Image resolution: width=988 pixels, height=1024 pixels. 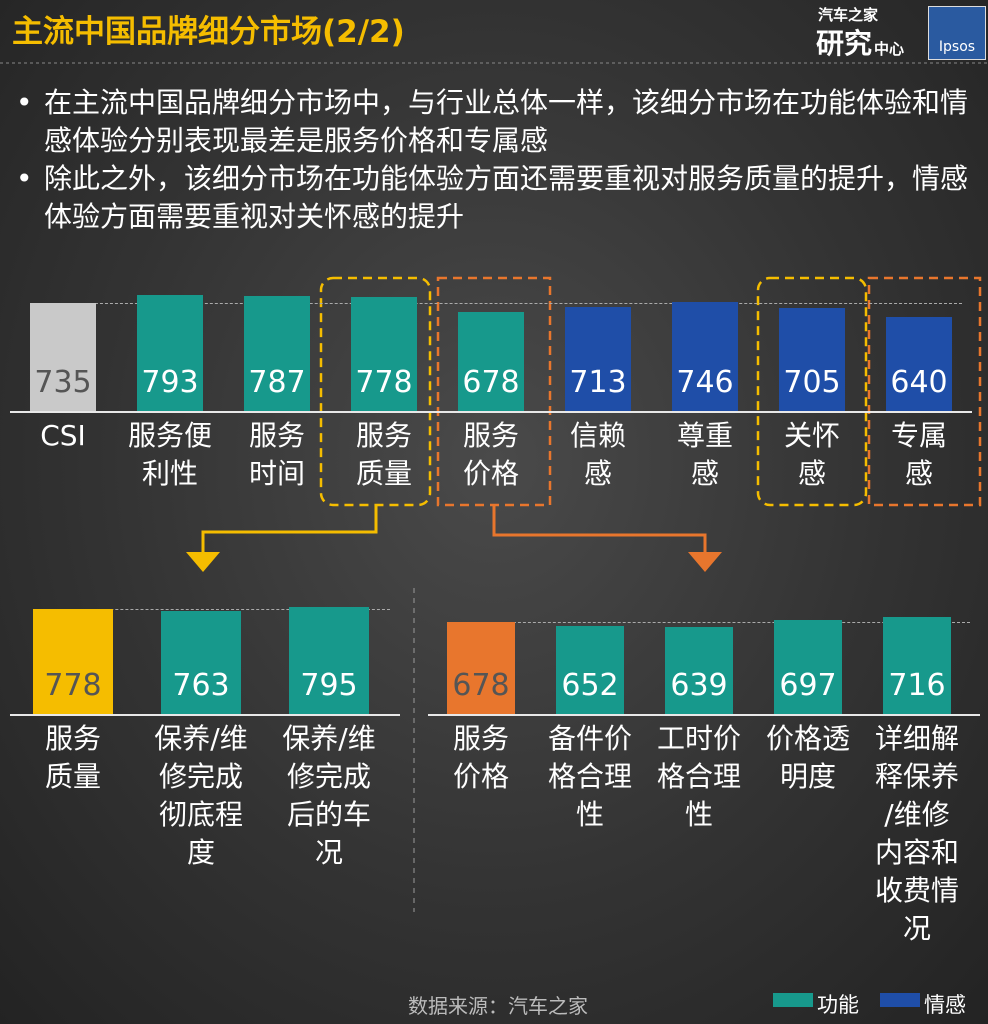 What do you see at coordinates (917, 685) in the screenshot?
I see `value-label: 716` at bounding box center [917, 685].